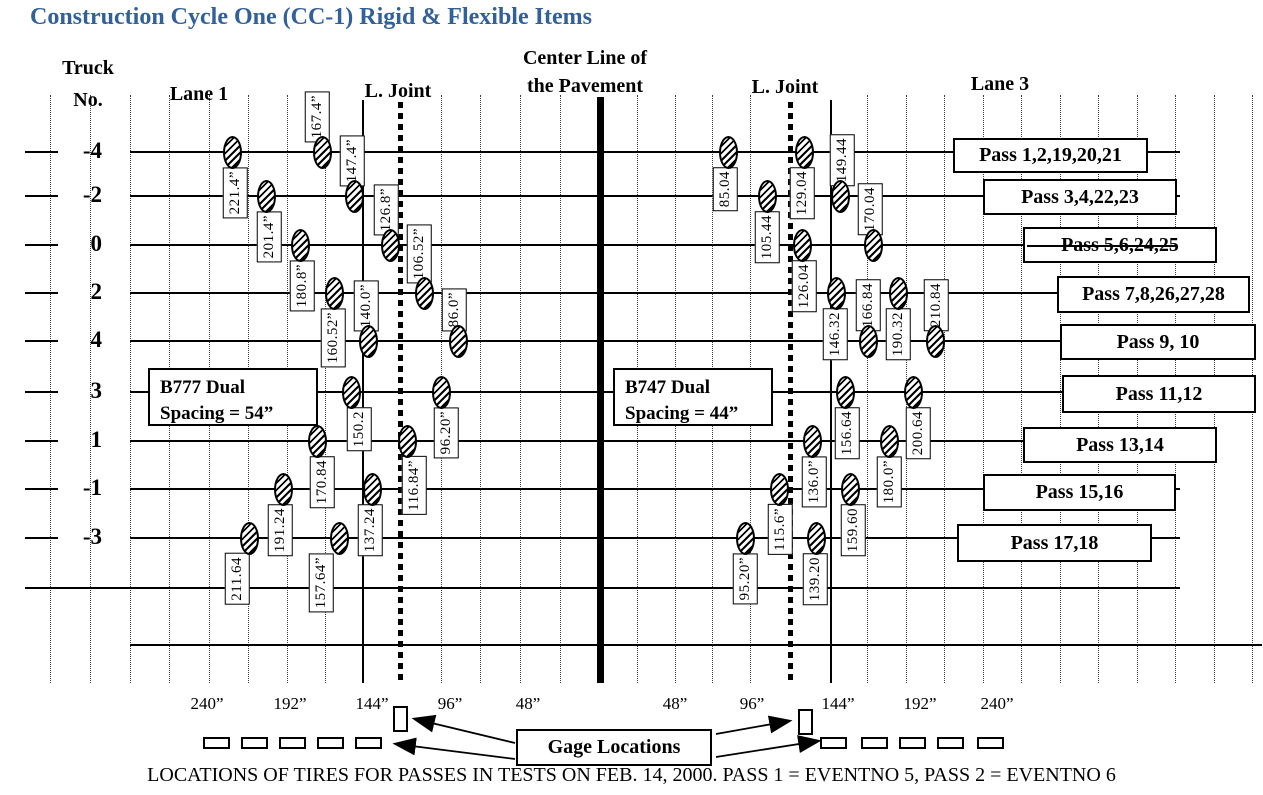  What do you see at coordinates (842, 159) in the screenshot?
I see `tire-distance-label: 149.44` at bounding box center [842, 159].